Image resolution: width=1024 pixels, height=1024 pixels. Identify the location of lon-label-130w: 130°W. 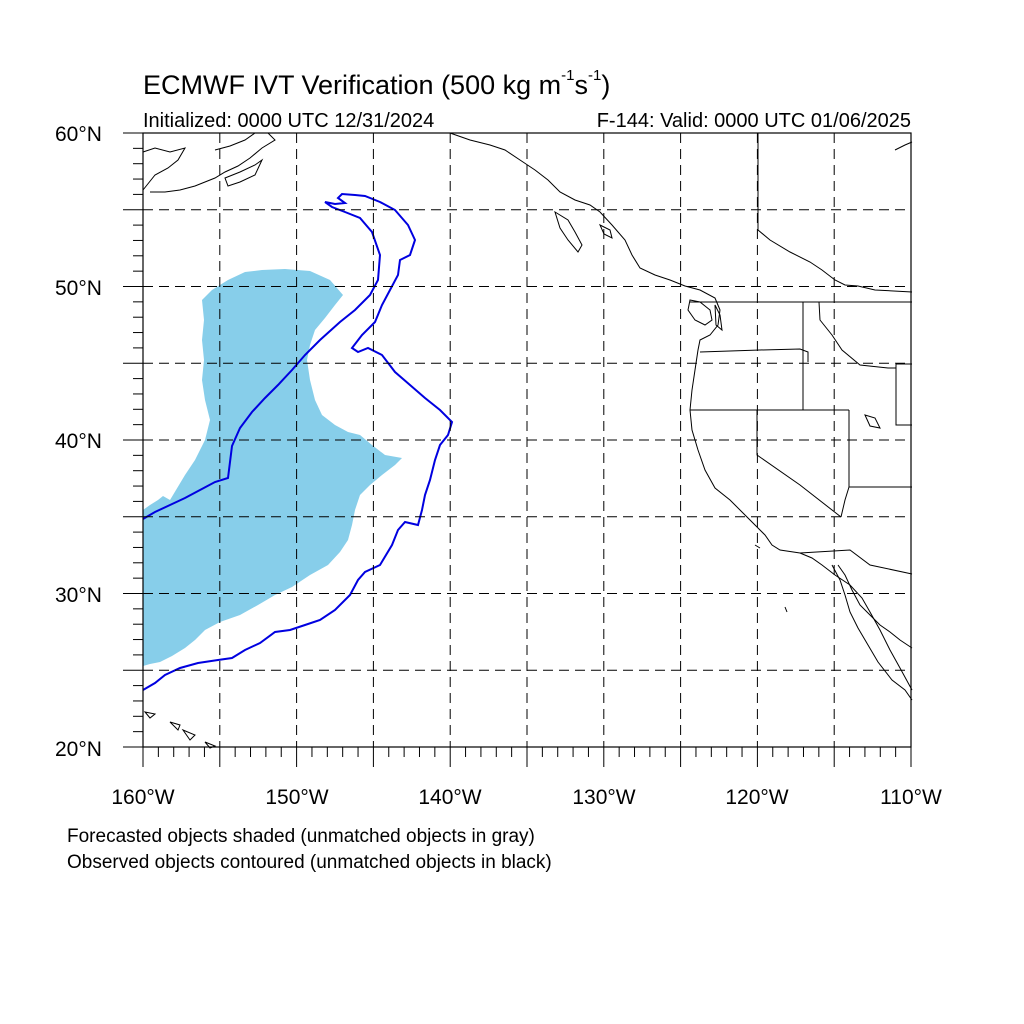
(604, 797).